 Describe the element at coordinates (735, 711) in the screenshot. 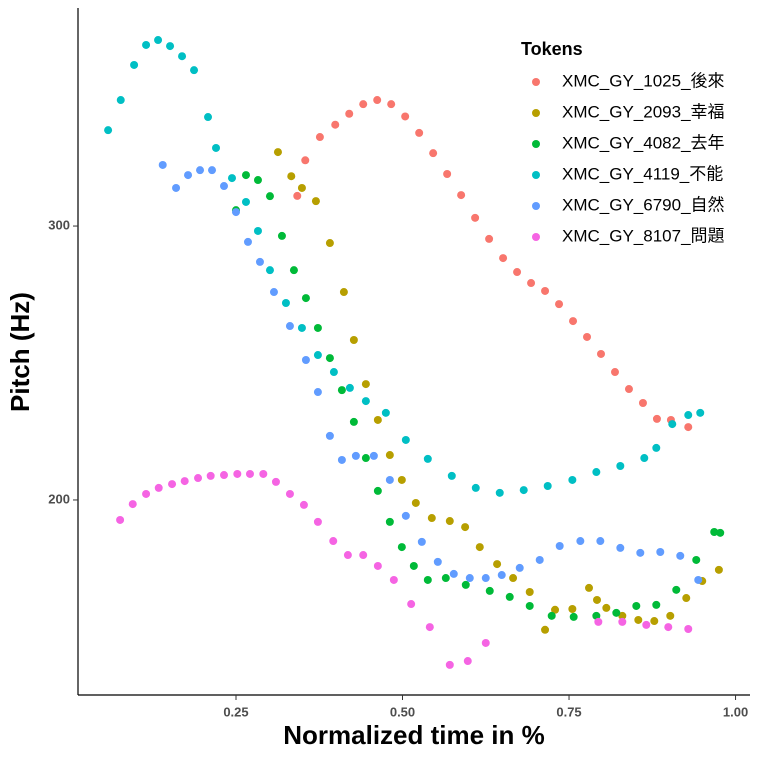

I see `x-tick-label: 1.00` at that location.